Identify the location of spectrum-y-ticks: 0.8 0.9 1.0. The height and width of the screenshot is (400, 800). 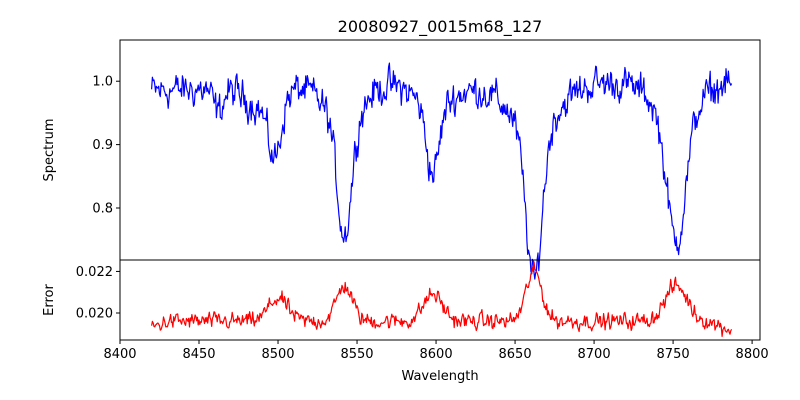
(106, 146).